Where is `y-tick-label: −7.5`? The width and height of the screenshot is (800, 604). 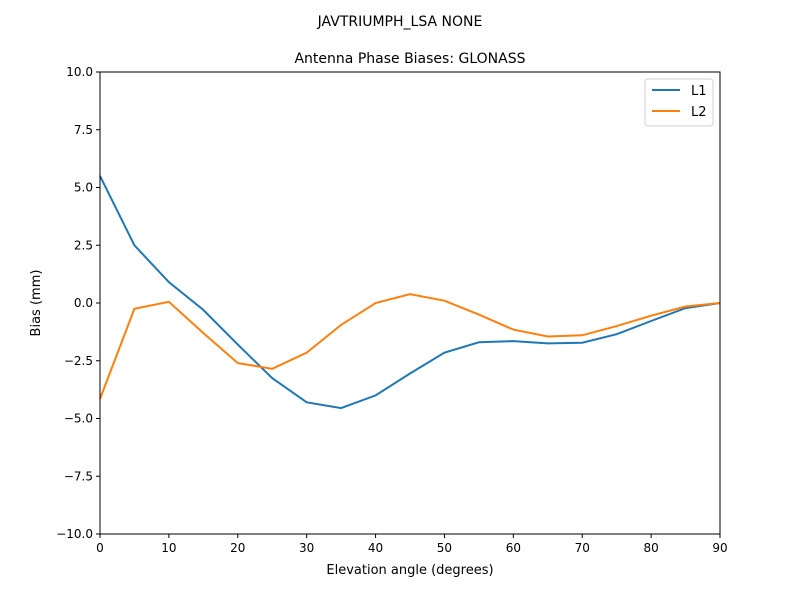 y-tick-label: −7.5 is located at coordinates (78, 476).